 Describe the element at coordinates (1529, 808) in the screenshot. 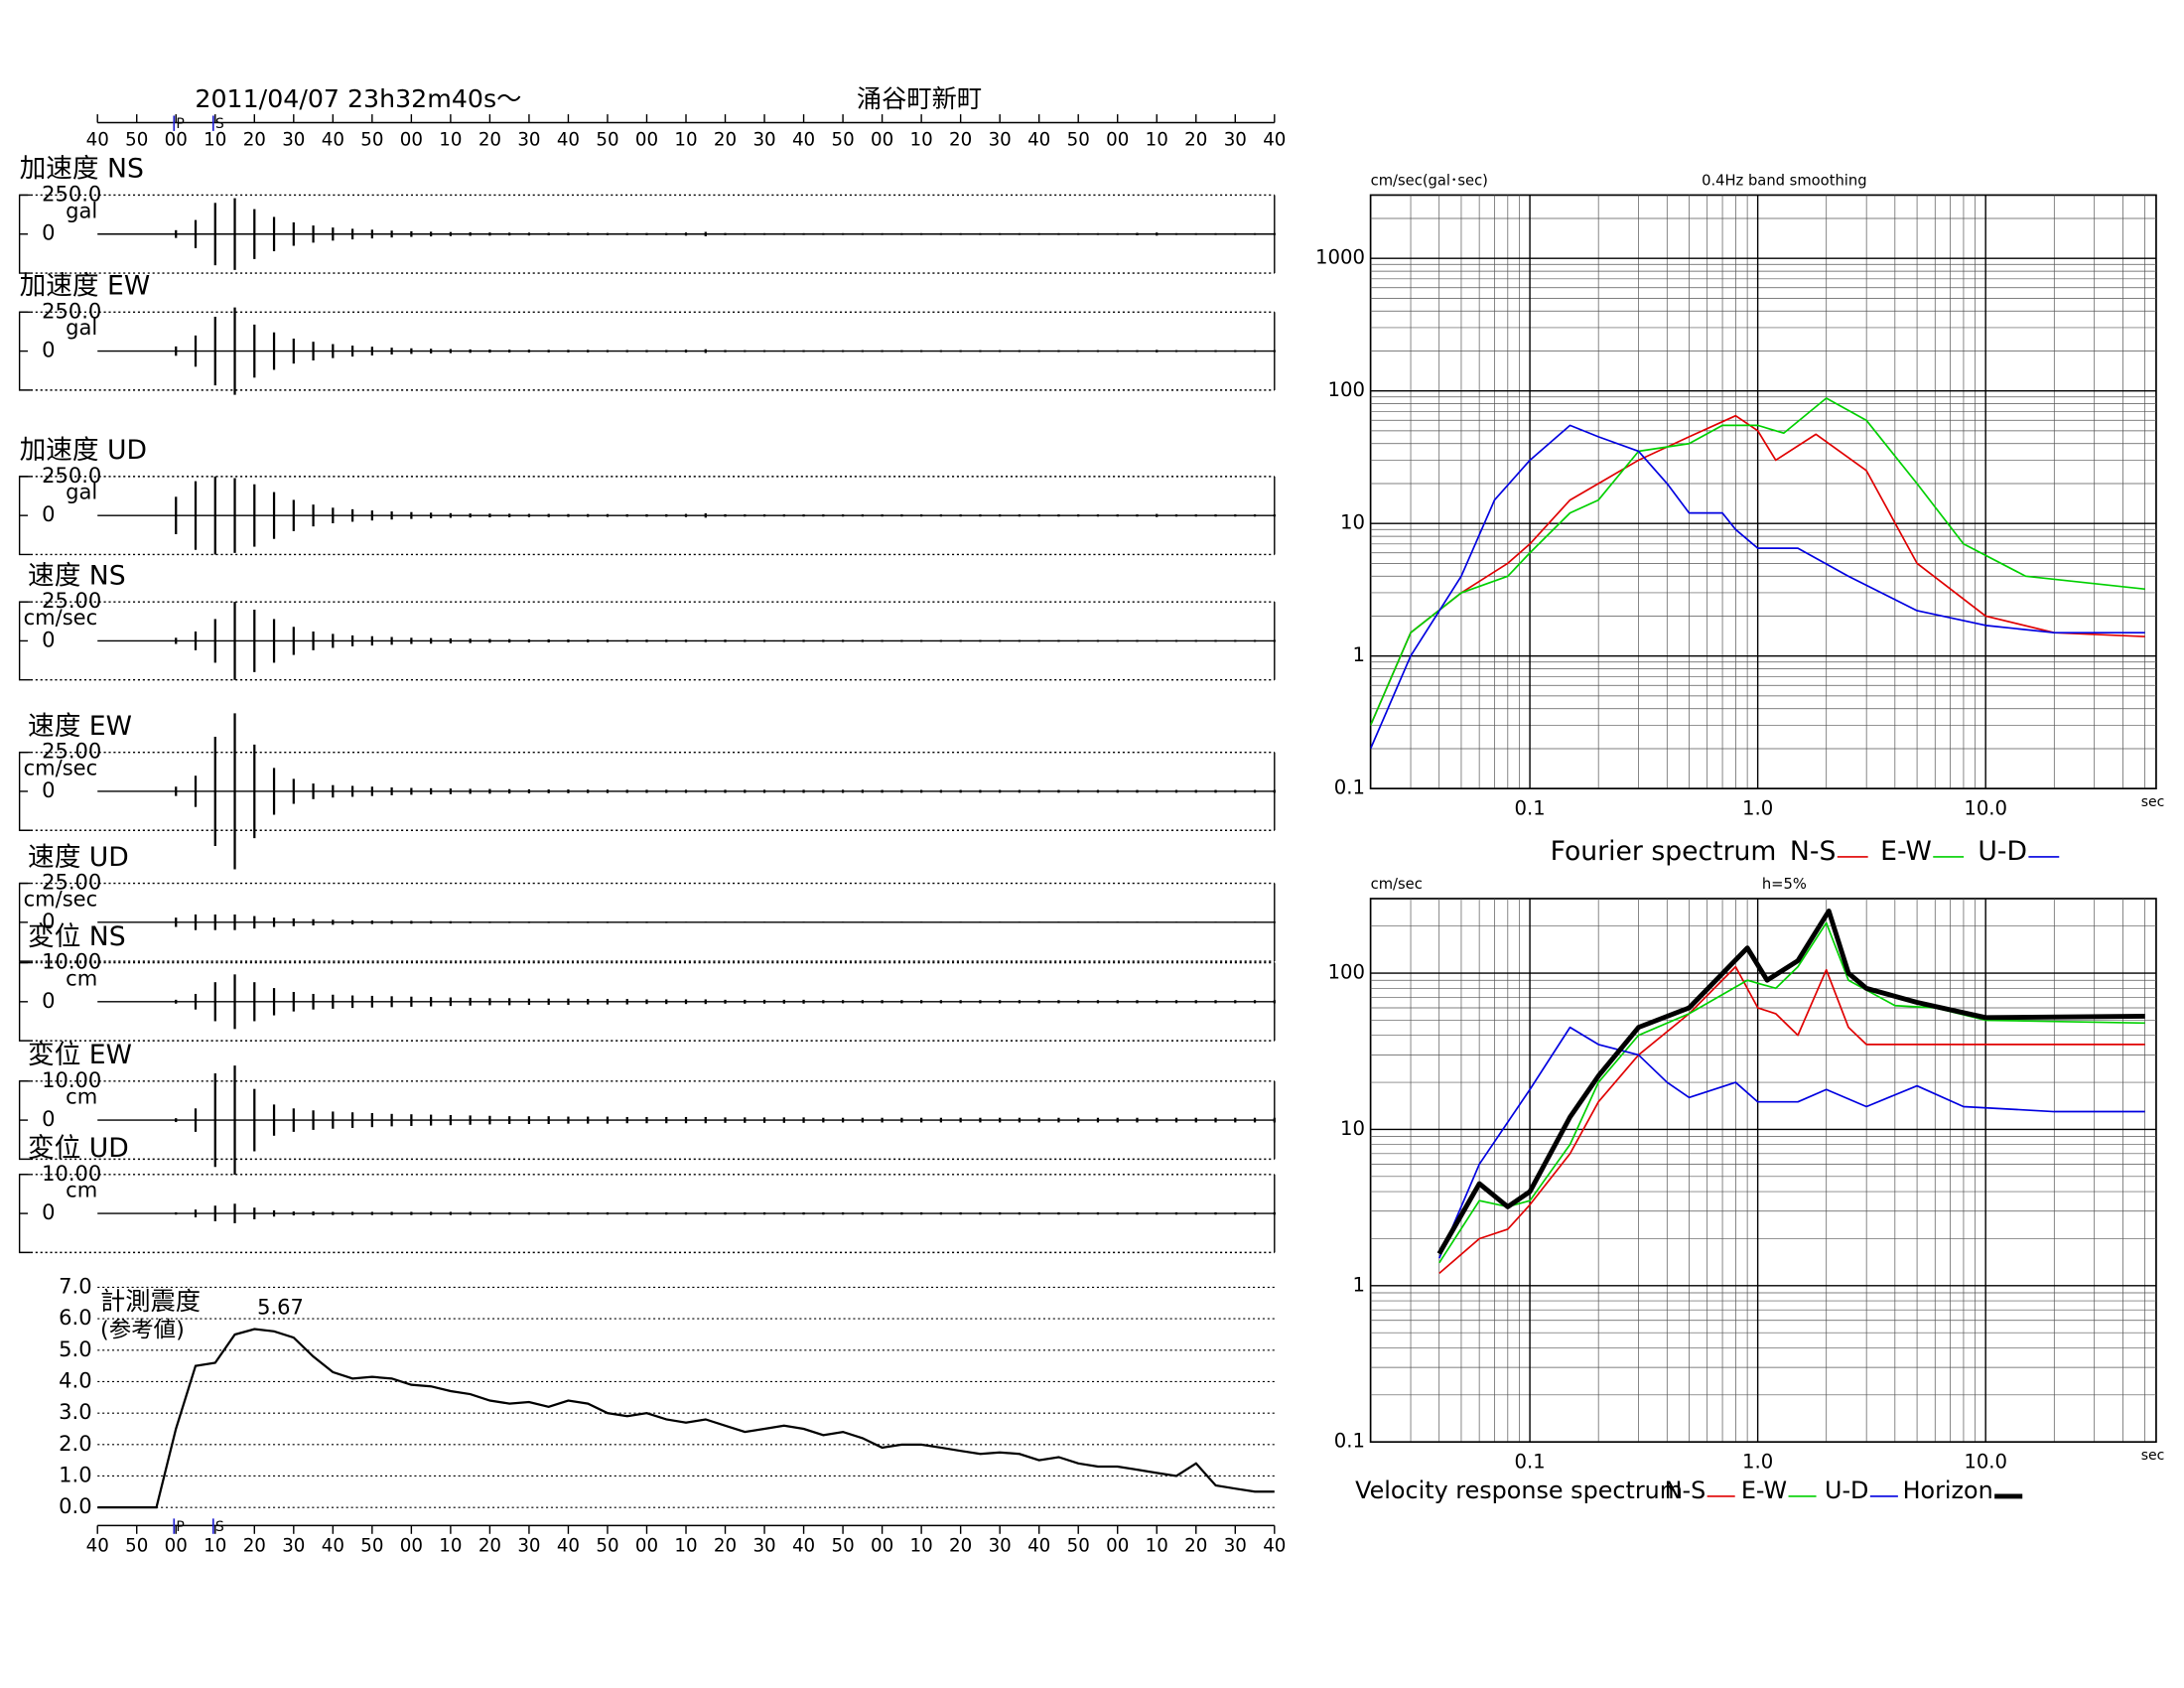

I see `x-tick-label: 0.1` at that location.